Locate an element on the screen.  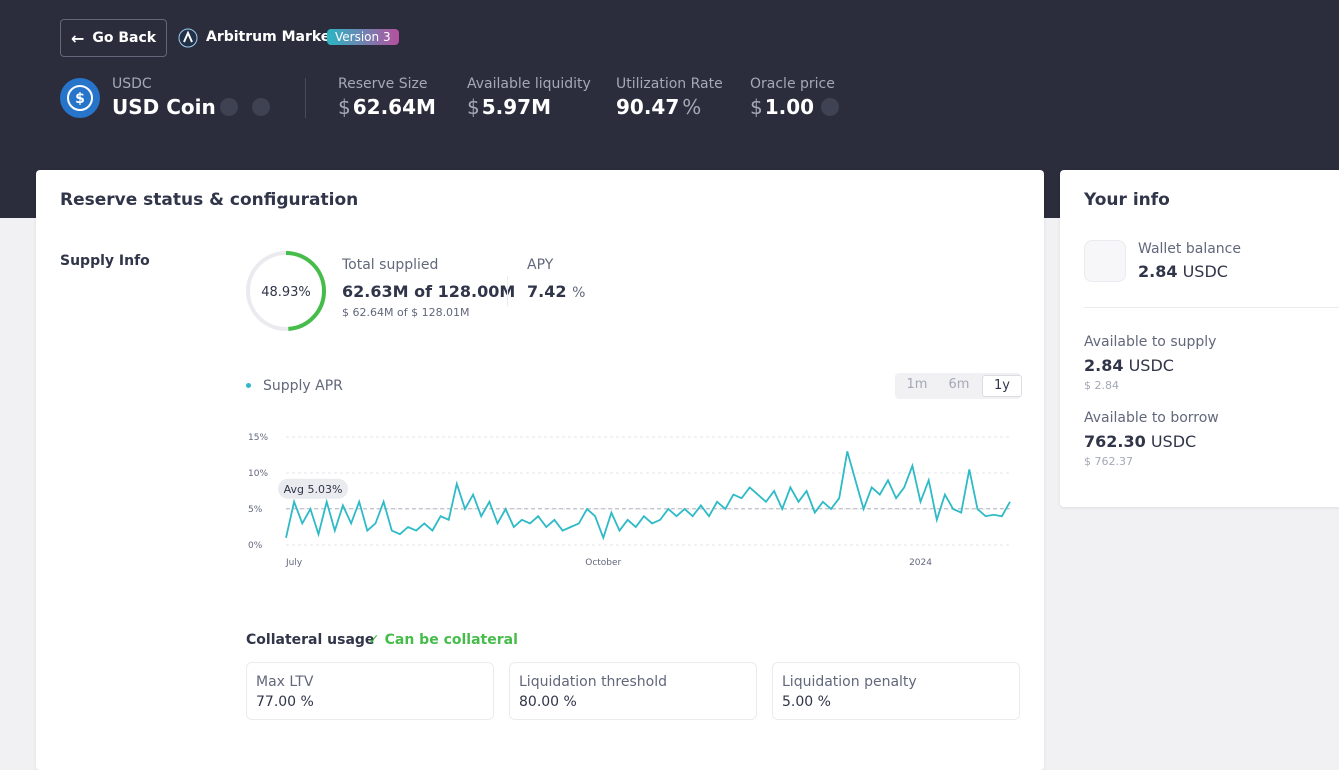
collateral-status: Can be collateral is located at coordinates (451, 640).